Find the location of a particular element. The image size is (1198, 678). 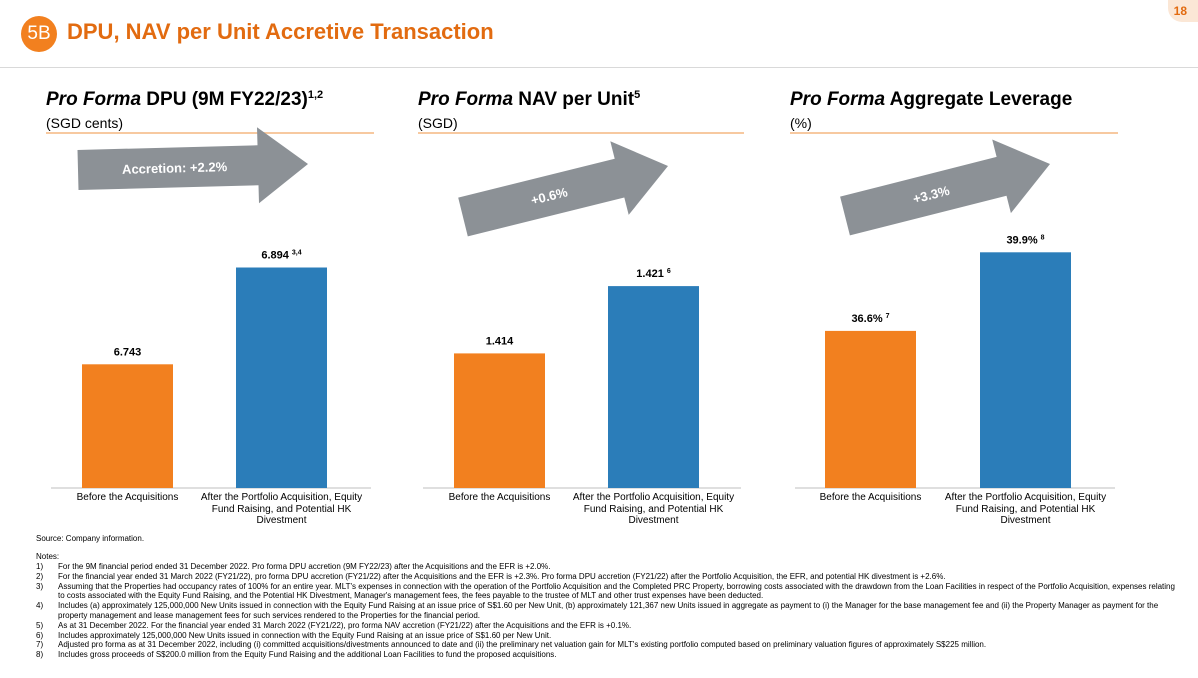

chart-title: Pro Forma NAV per Unit5 is located at coordinates (529, 100).